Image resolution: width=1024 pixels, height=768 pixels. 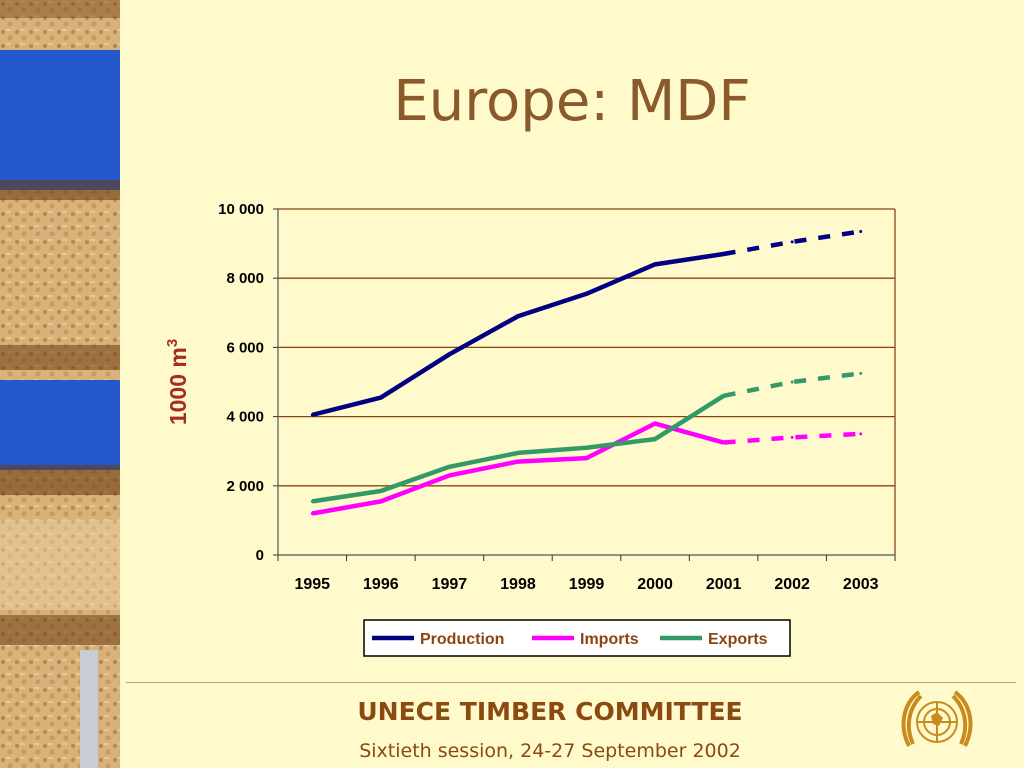 What do you see at coordinates (60, 384) in the screenshot?
I see `wood-panel-photo` at bounding box center [60, 384].